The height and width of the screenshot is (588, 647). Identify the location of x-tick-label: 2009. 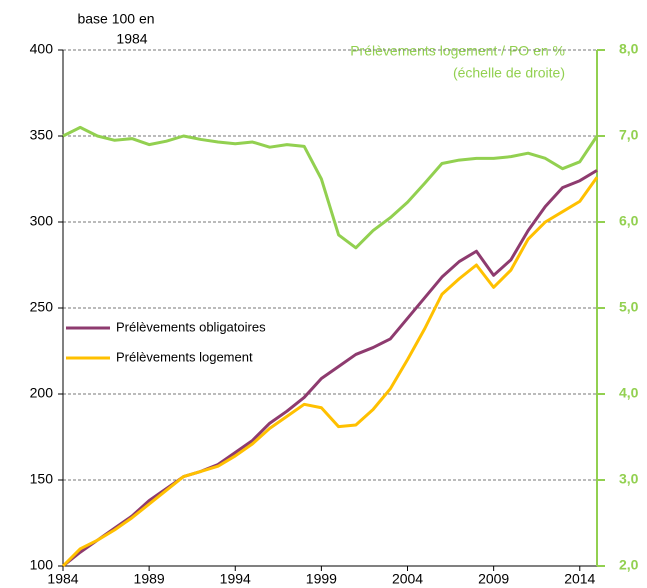
(493, 579).